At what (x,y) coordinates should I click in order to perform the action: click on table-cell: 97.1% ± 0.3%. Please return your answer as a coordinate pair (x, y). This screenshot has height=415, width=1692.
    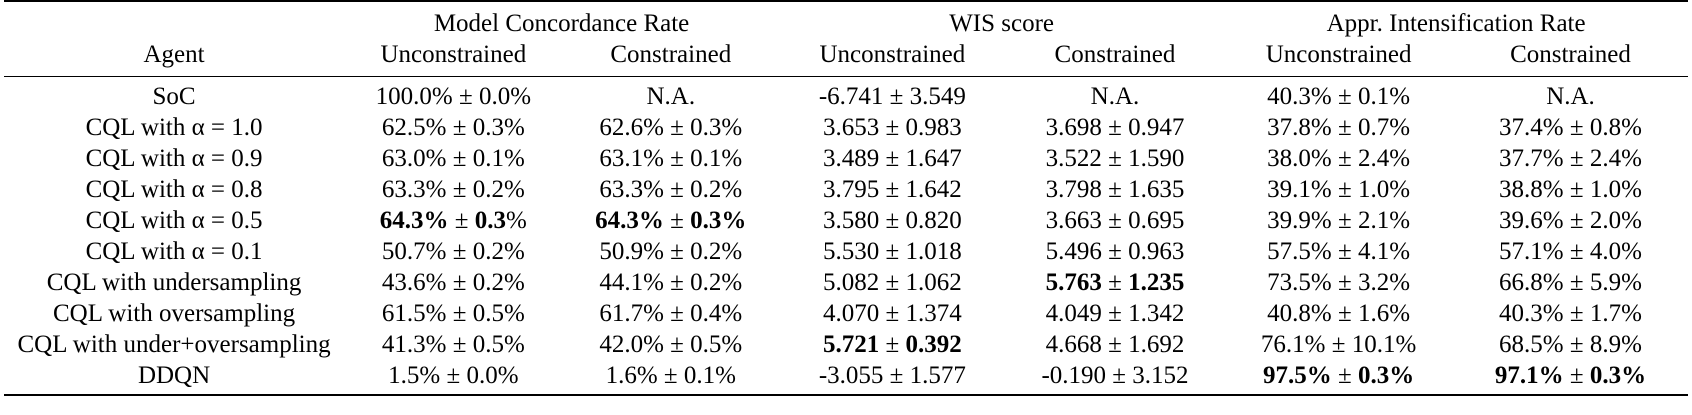
    Looking at the image, I should click on (1570, 377).